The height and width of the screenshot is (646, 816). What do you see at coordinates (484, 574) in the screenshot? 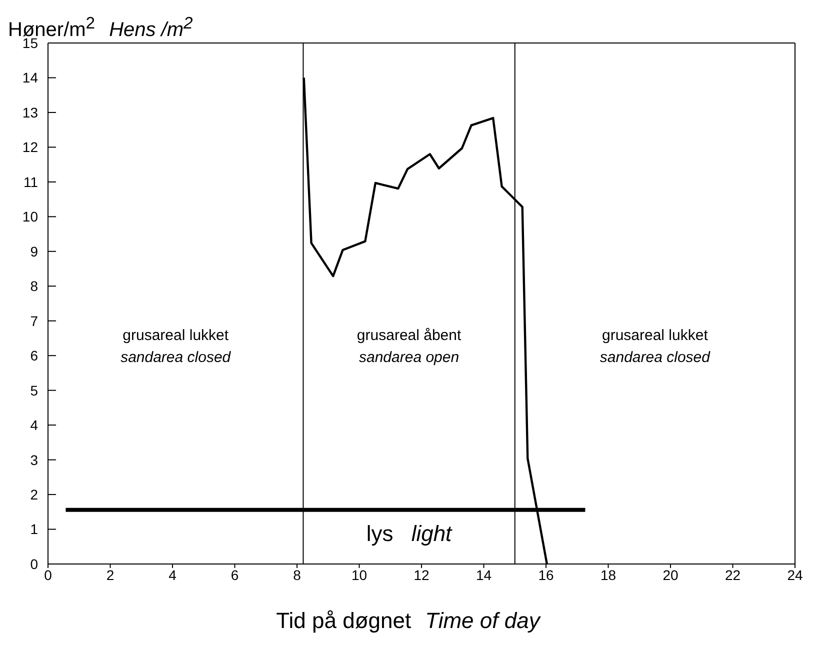
I see `x-tick-label: 14` at bounding box center [484, 574].